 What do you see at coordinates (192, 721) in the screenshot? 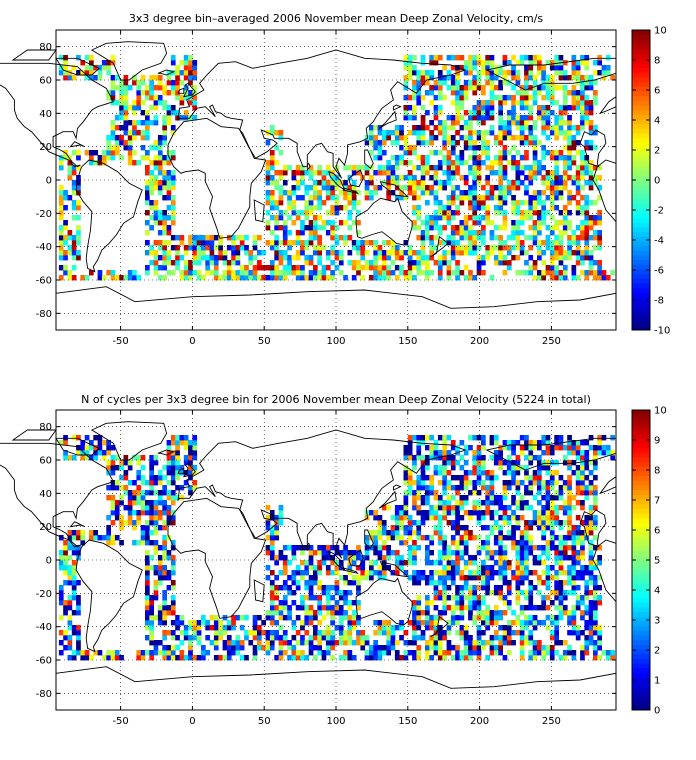
I see `x-tick-label: 0` at bounding box center [192, 721].